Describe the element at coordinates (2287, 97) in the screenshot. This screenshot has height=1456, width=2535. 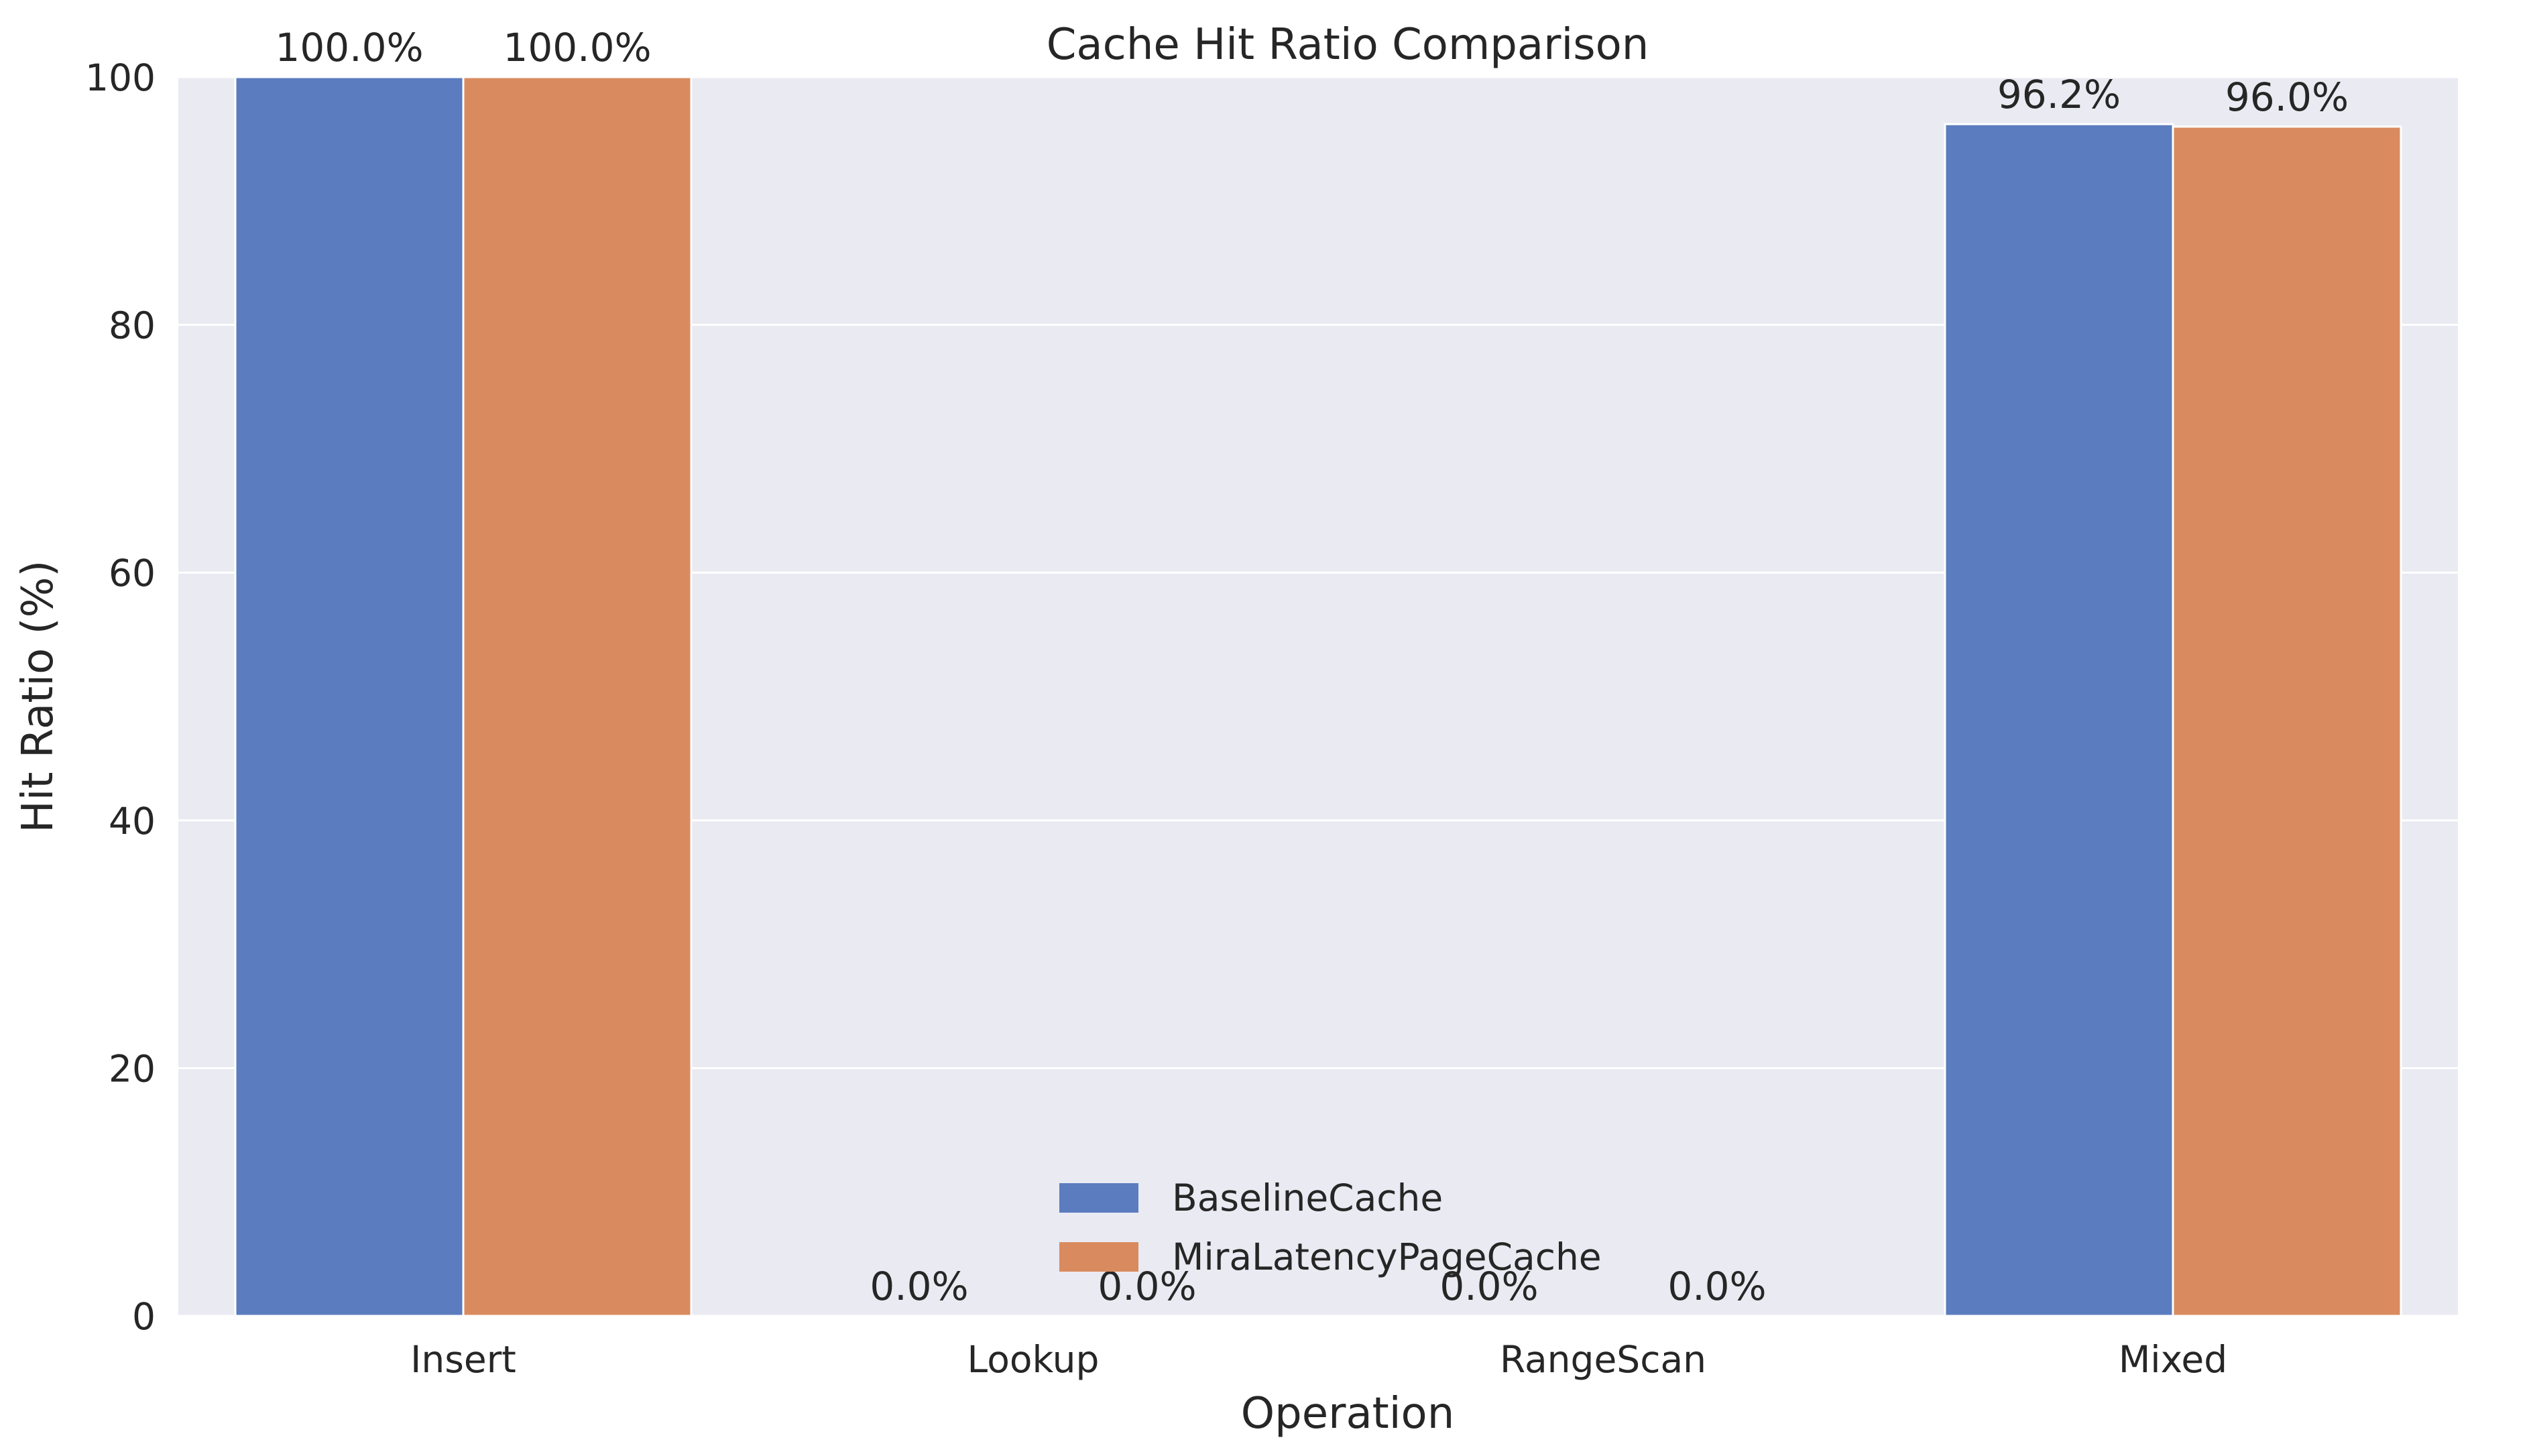
I see `data-label-miralatencypagecache-mixed: 96.0%` at that location.